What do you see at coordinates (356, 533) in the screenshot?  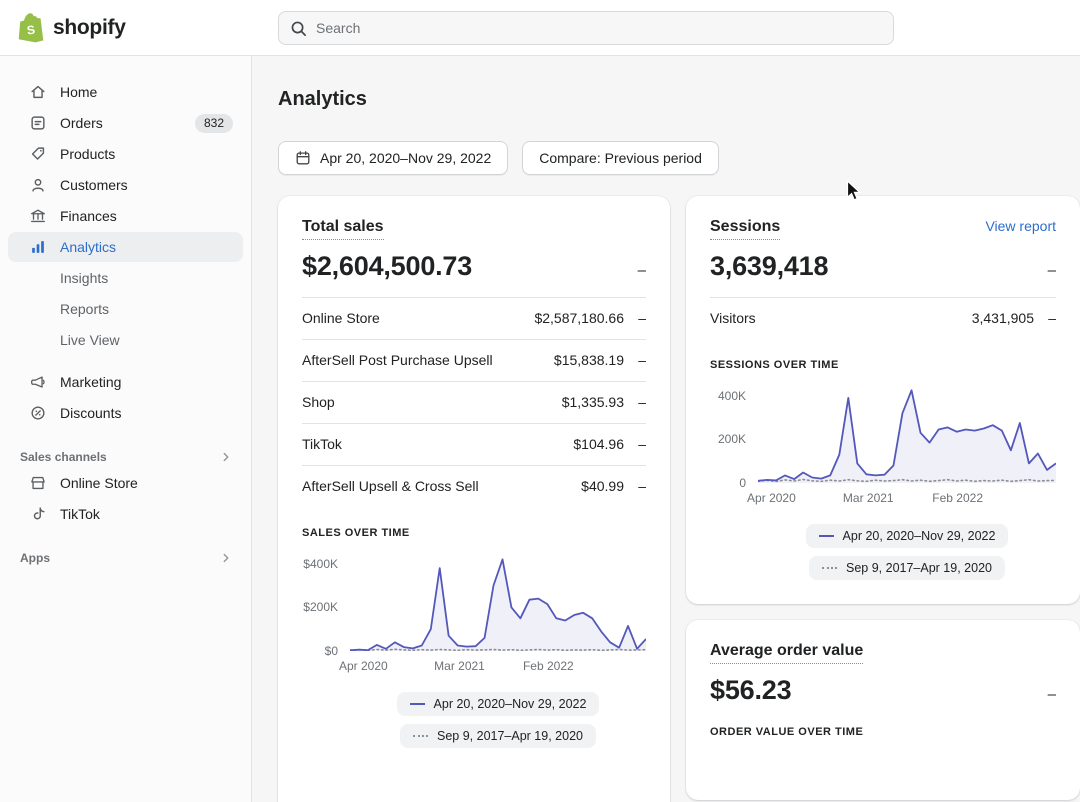 I see `sales-over-time-label: SALES OVER TIME` at bounding box center [356, 533].